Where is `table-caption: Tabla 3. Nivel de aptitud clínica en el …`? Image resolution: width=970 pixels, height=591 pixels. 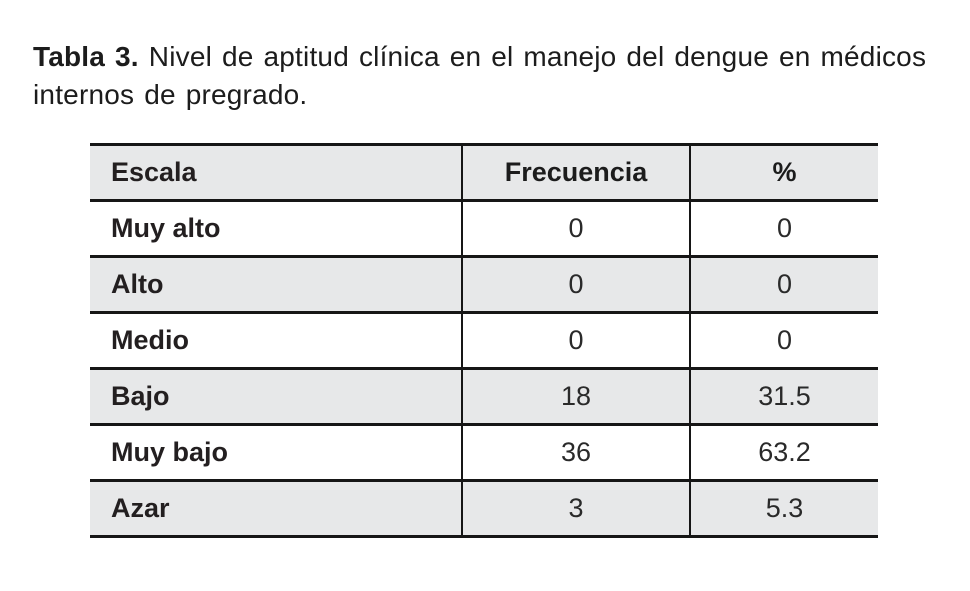
table-caption: Tabla 3. Nivel de aptitud clínica en el … is located at coordinates (485, 76).